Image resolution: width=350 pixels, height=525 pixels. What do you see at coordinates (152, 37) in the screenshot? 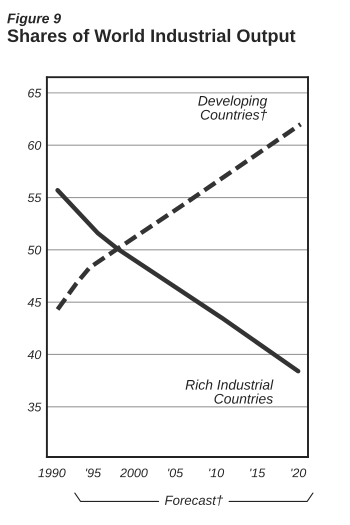
I see `chart-title: Shares of World Industrial Output` at bounding box center [152, 37].